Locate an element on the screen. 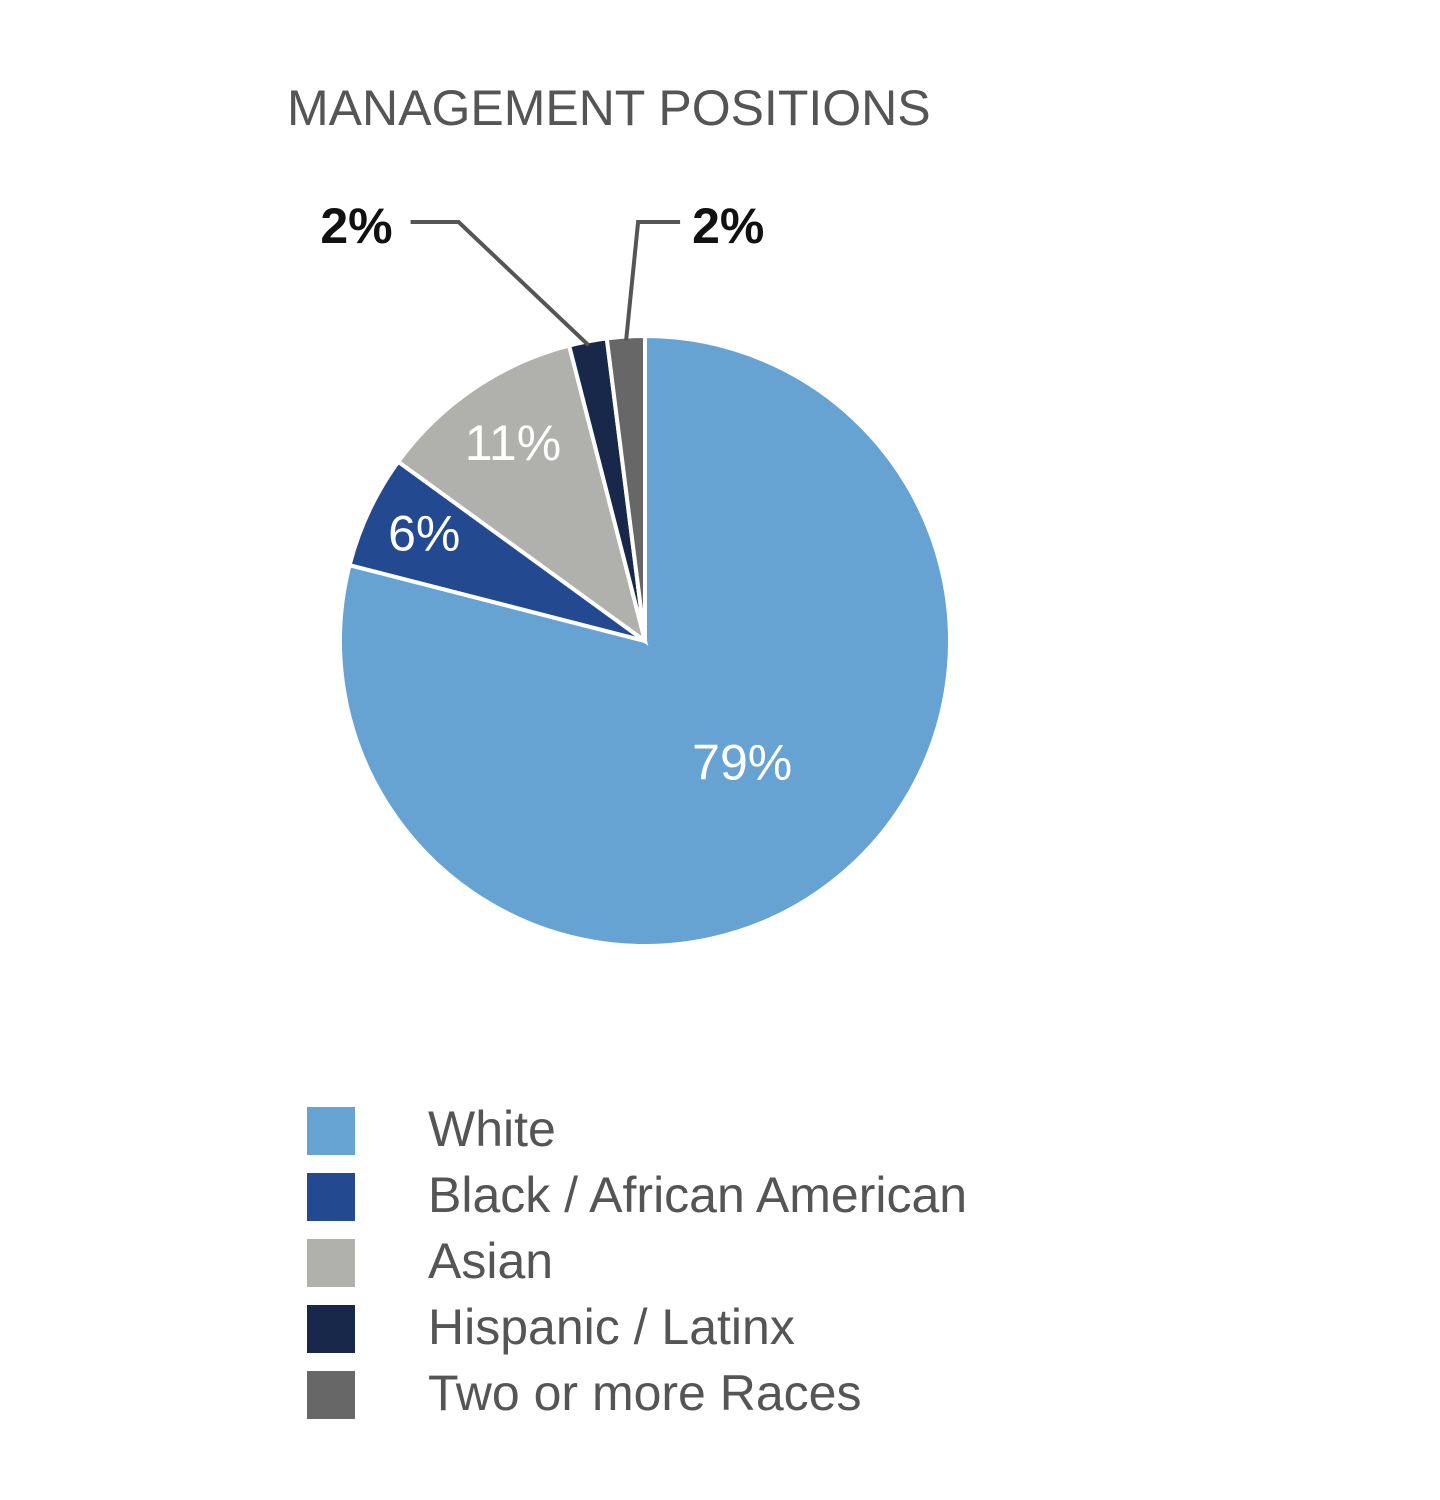  legend-label: Asian is located at coordinates (490, 1261).